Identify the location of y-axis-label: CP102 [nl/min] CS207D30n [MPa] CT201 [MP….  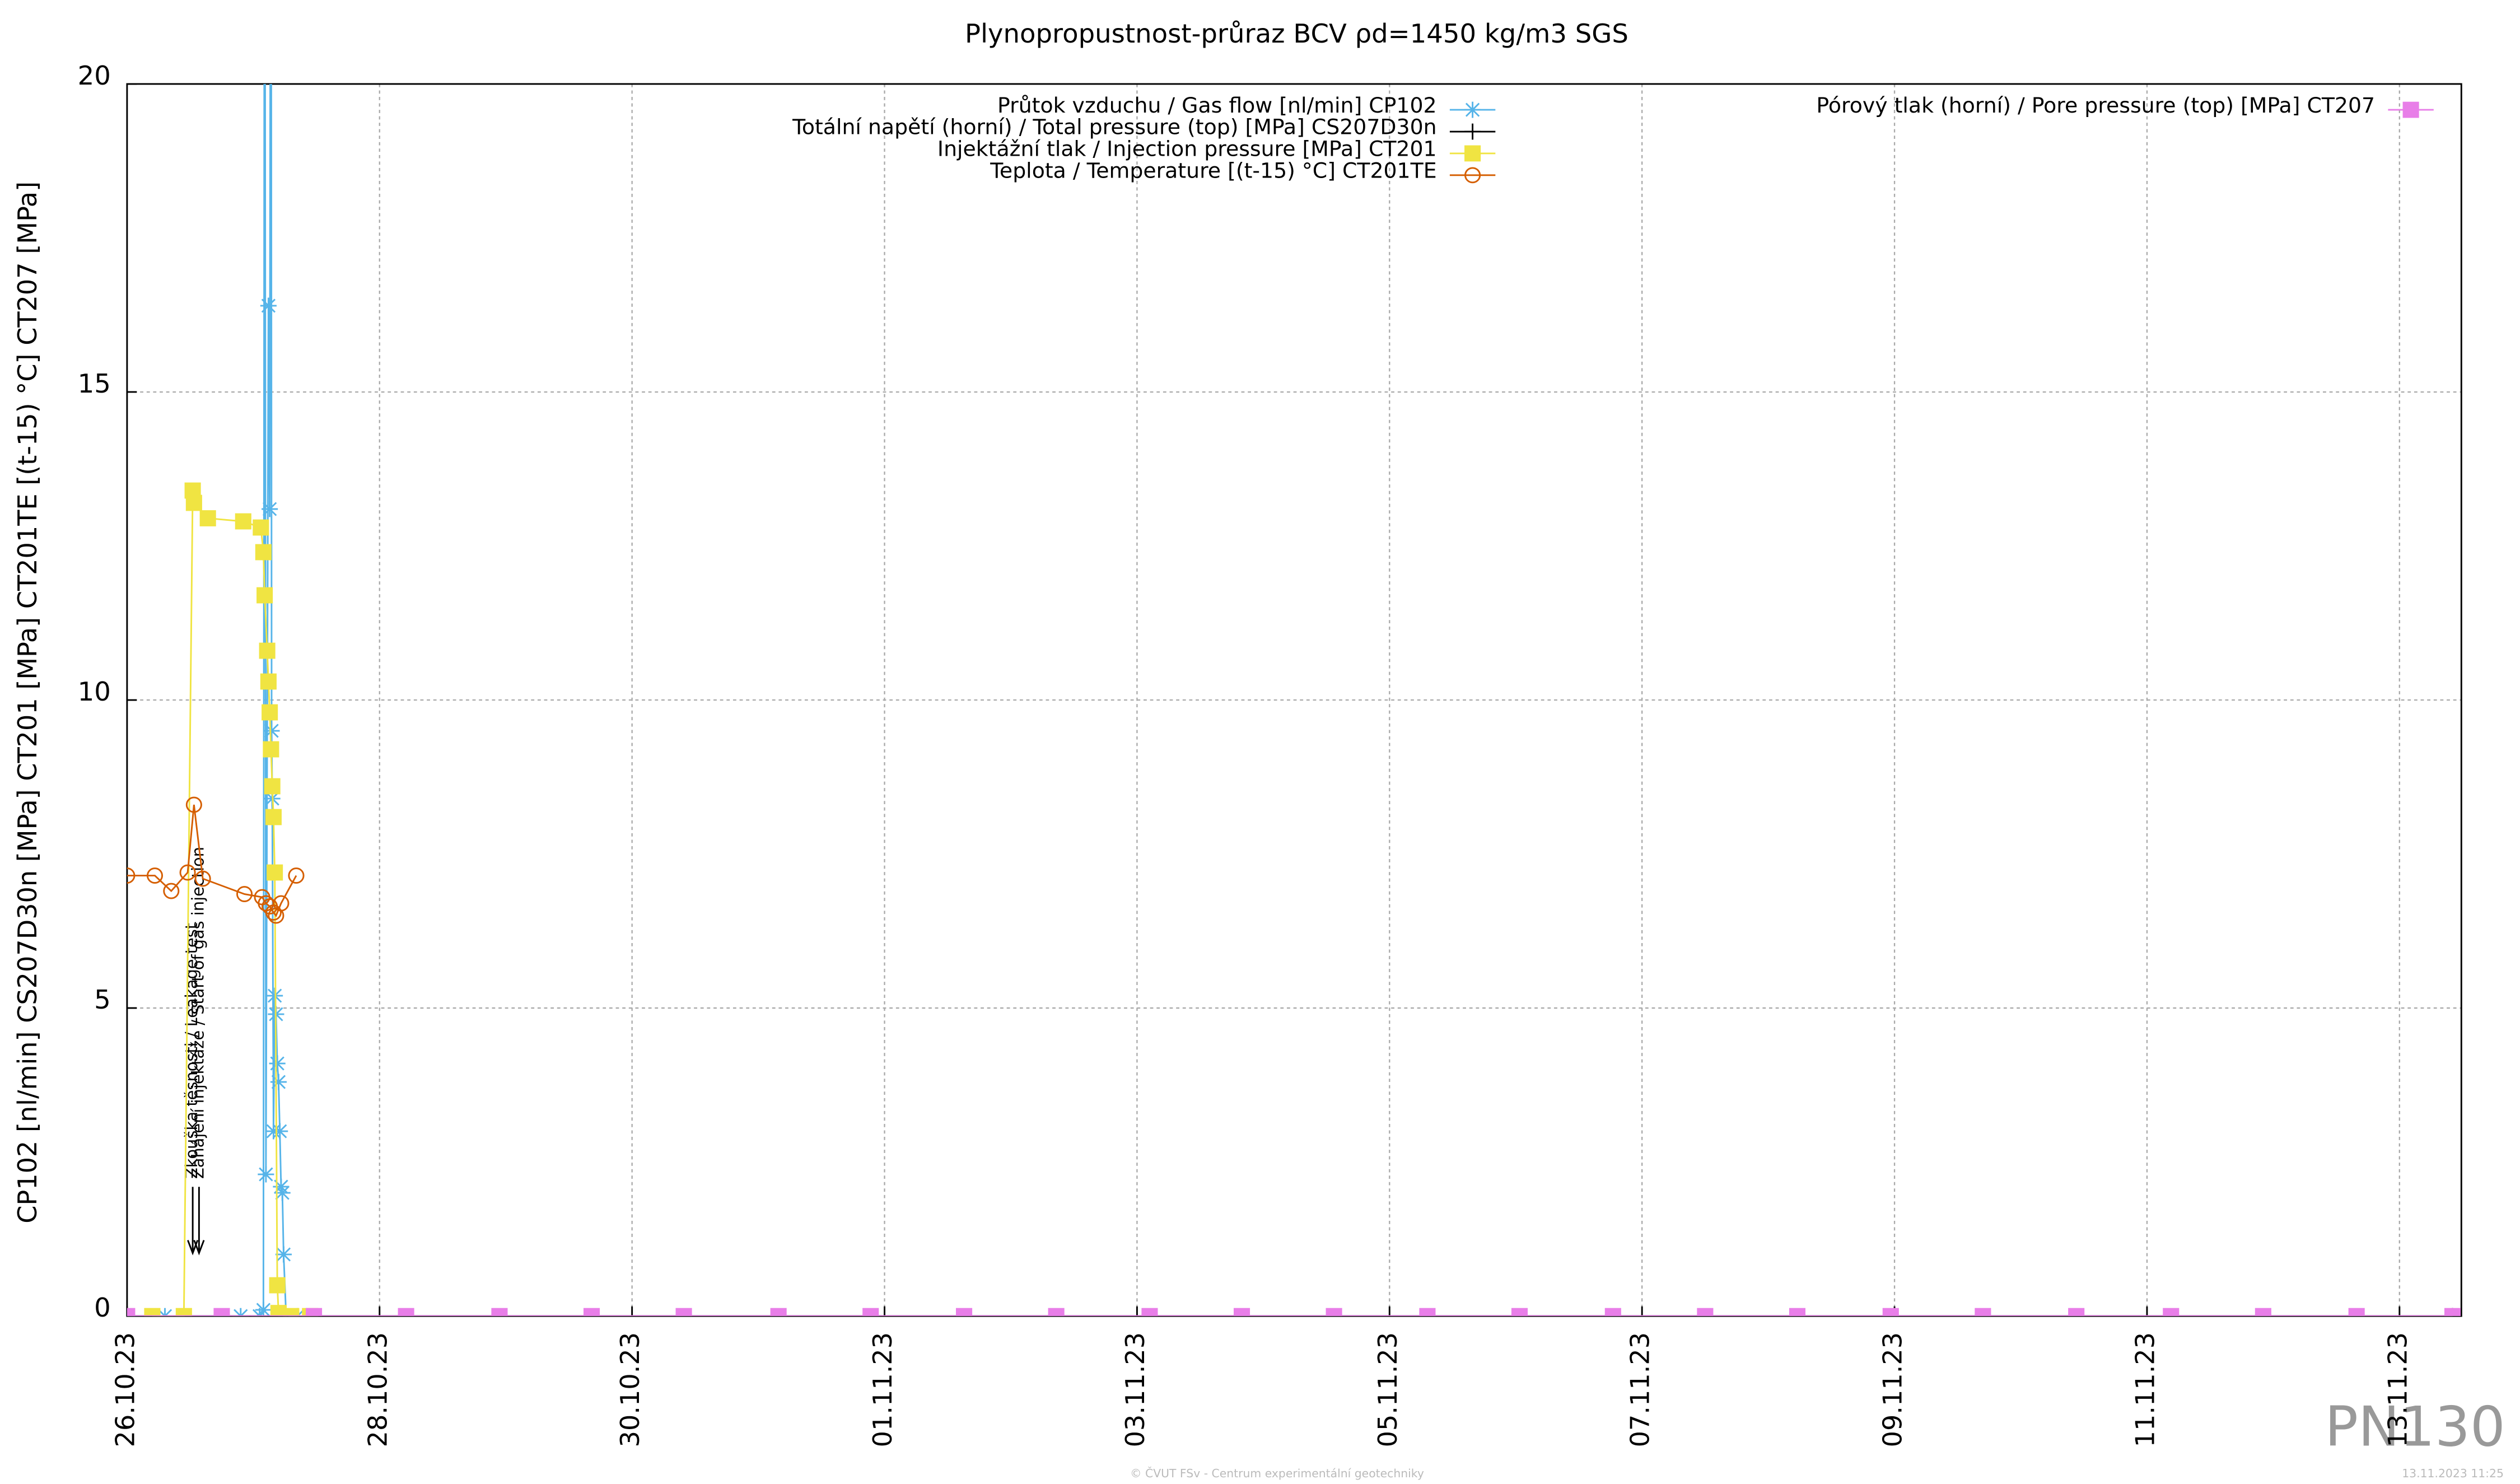
(28, 703).